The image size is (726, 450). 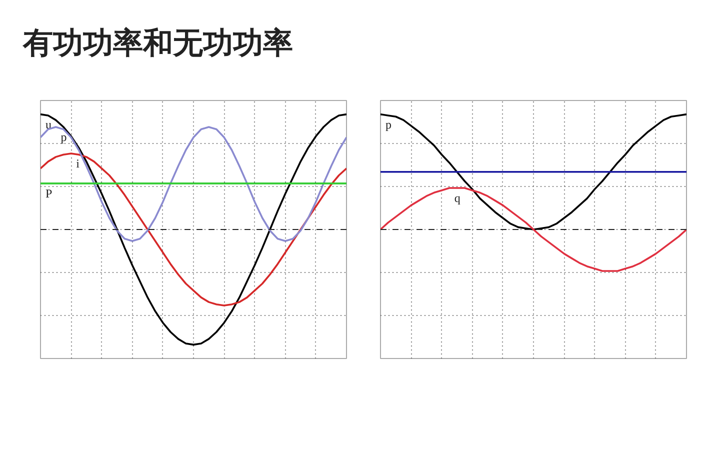 I want to click on series-label: P, so click(x=49, y=193).